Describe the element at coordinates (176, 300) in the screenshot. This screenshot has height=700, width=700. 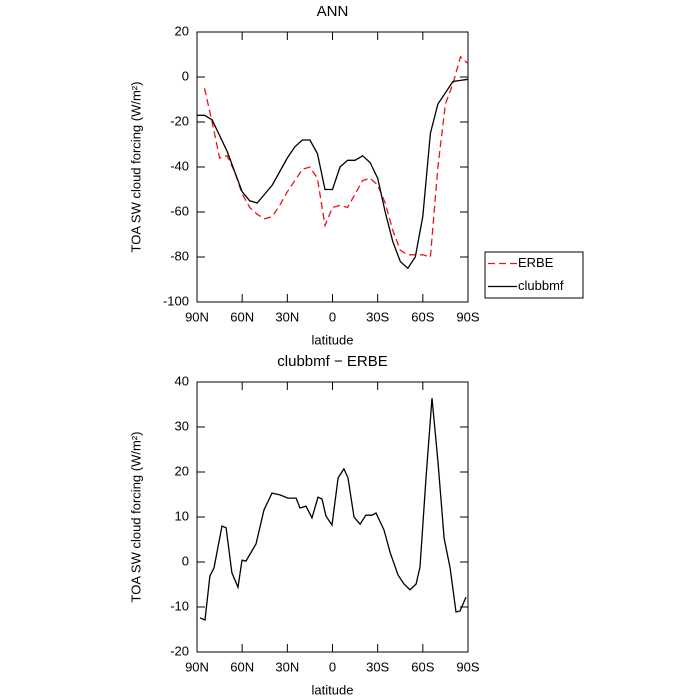
I see `y-tick-label: -100` at that location.